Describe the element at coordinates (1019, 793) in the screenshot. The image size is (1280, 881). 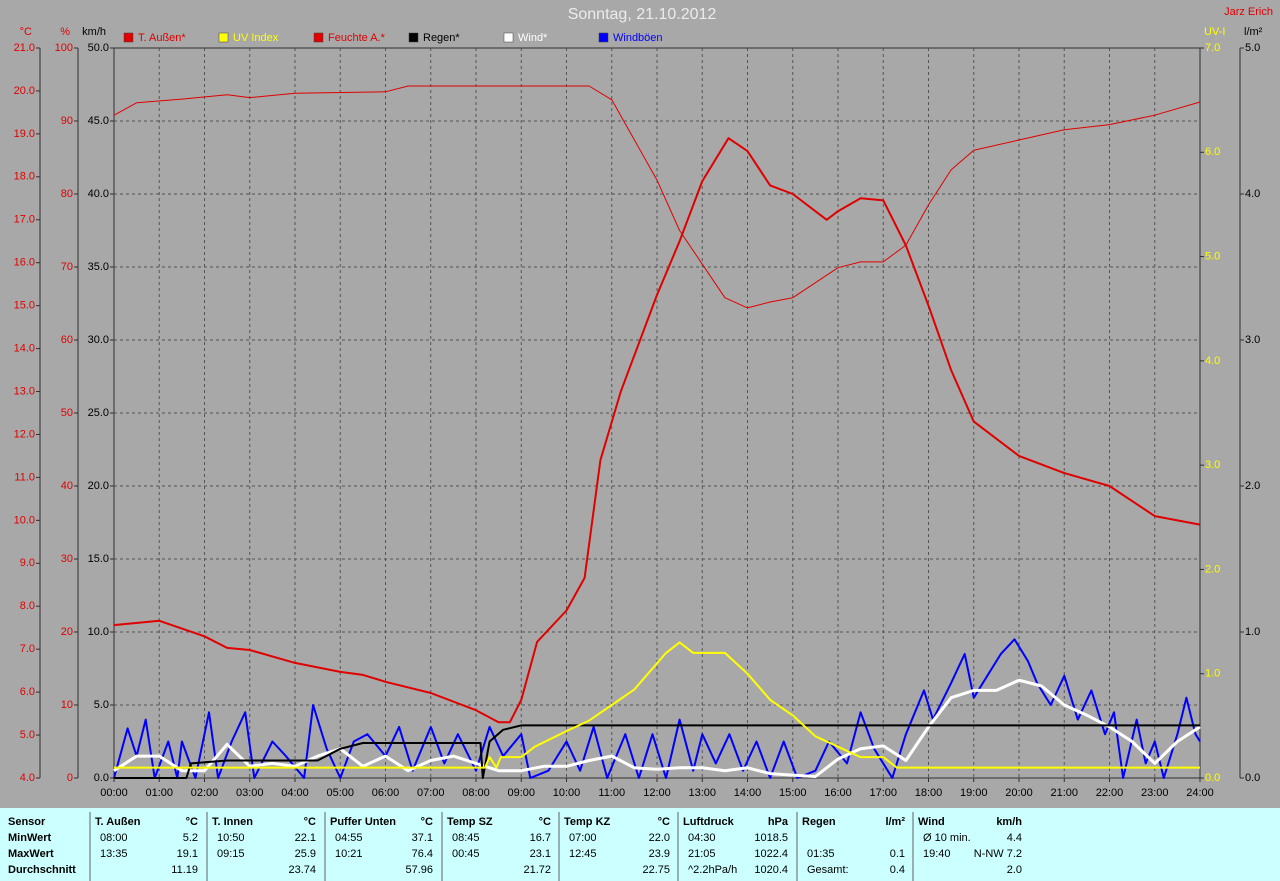
I see `x-tick-label: 20:00` at that location.